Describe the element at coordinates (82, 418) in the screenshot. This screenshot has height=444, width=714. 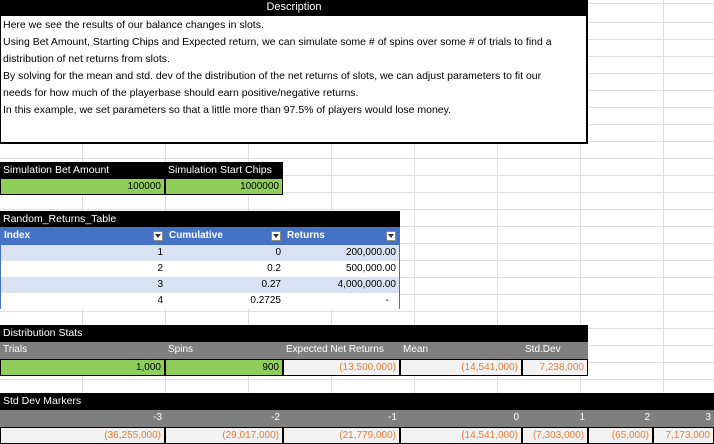
I see `marker-header: -3` at that location.